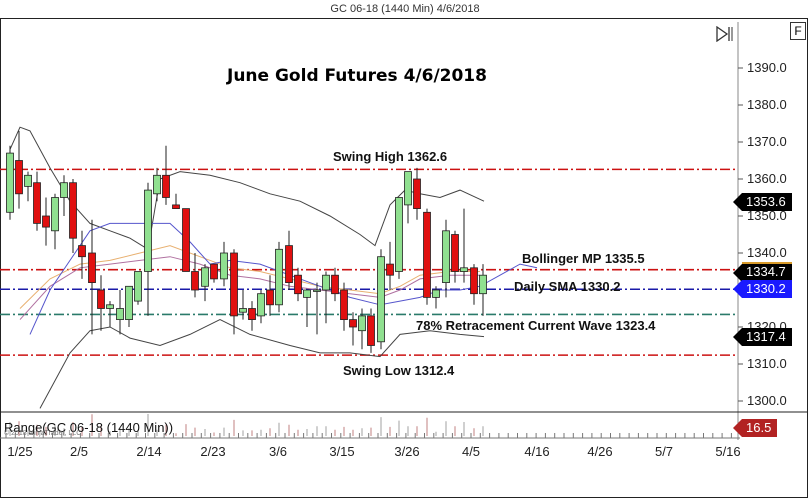 This screenshot has width=810, height=500. Describe the element at coordinates (767, 215) in the screenshot. I see `y-tick-label: 1350.0` at that location.